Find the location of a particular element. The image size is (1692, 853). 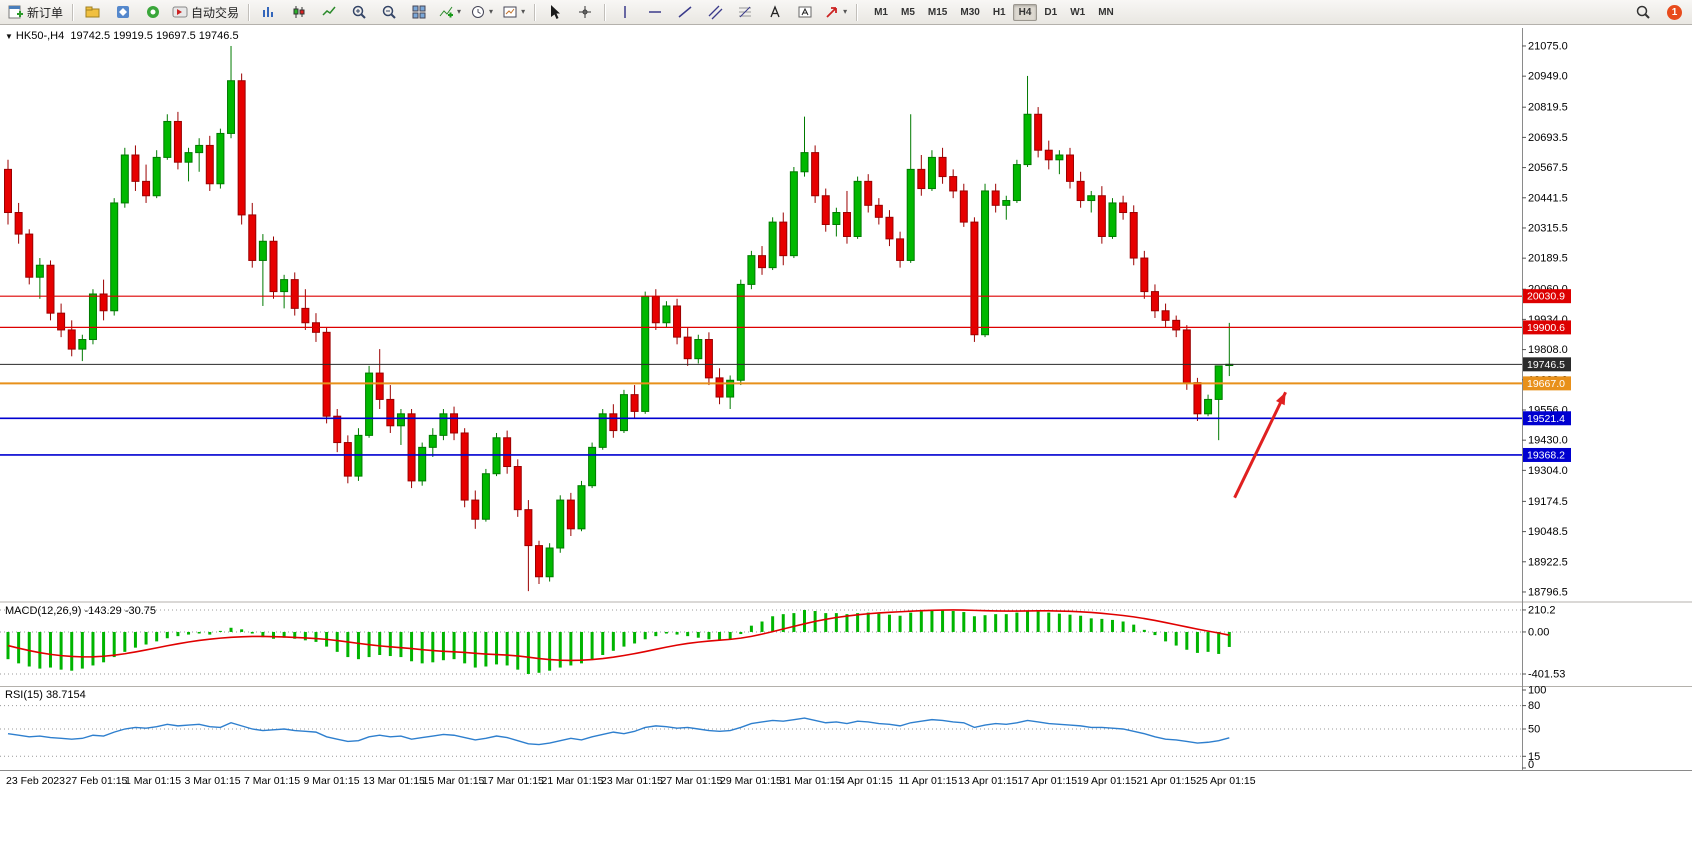

time-axis-label: 17 Apr 01:15 is located at coordinates (1048, 781).